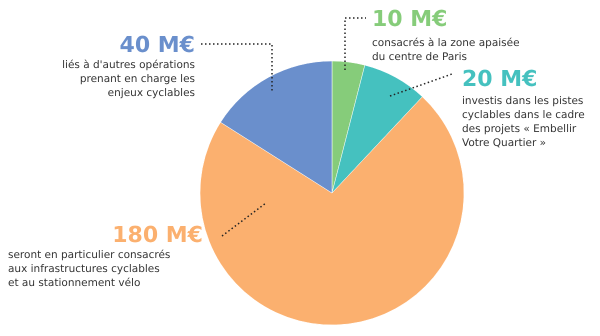 Image resolution: width=600 pixels, height=336 pixels. What do you see at coordinates (523, 122) in the screenshot?
I see `slice-label: investis dans les pistes cyclables dans le cadre des projets « Embellir Votre Quartier »` at bounding box center [523, 122].